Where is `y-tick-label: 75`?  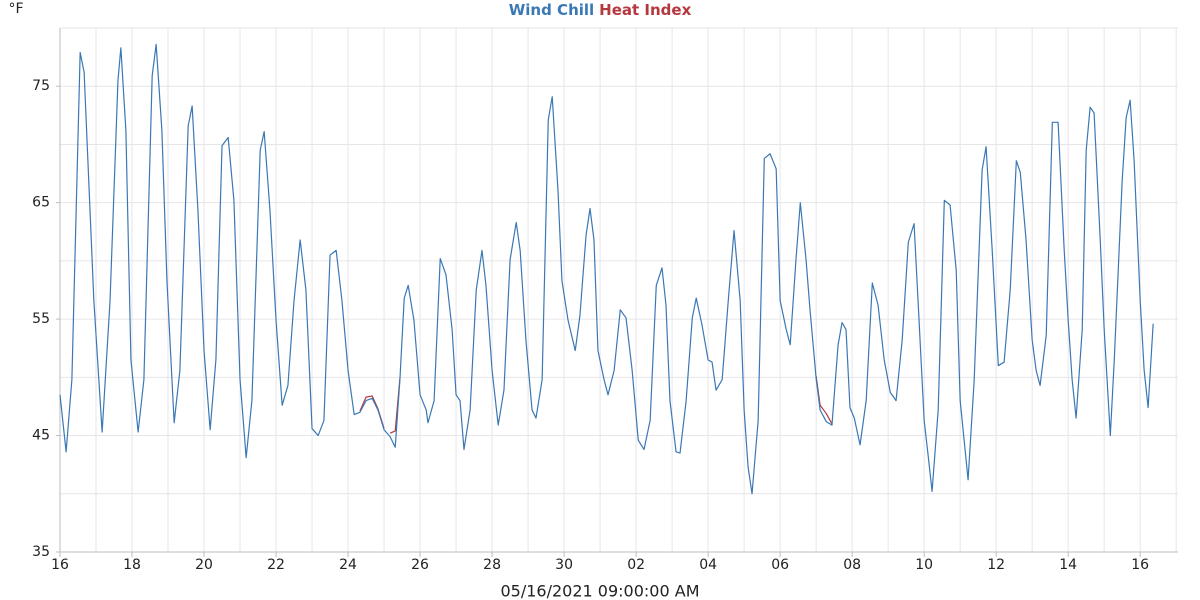 y-tick-label: 75 is located at coordinates (41, 86).